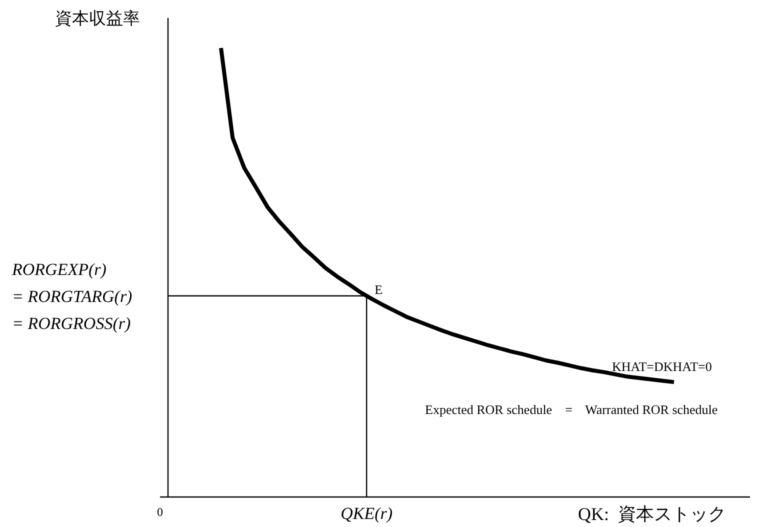 This screenshot has height=527, width=781. I want to click on annotation: KHAT=DKHAT=0, so click(662, 366).